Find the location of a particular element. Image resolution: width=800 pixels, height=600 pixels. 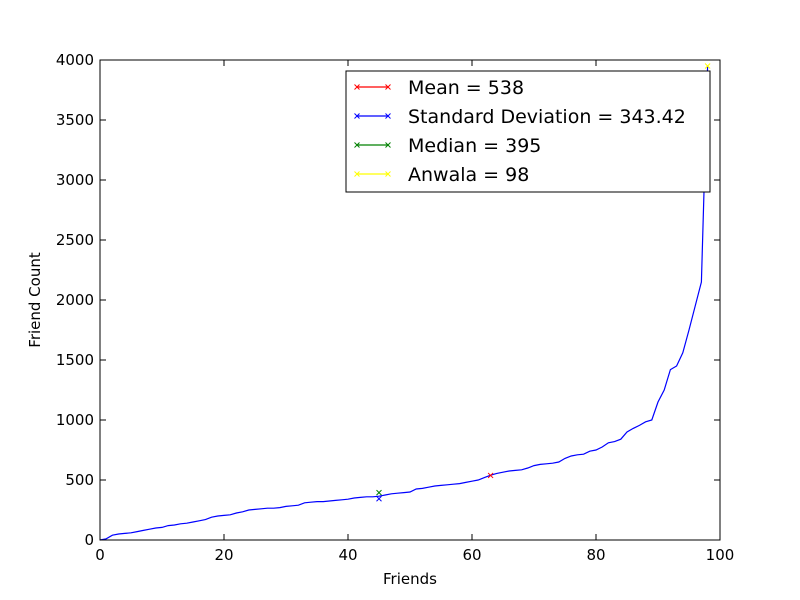

legend-entry: Median = 395 is located at coordinates (447, 146).